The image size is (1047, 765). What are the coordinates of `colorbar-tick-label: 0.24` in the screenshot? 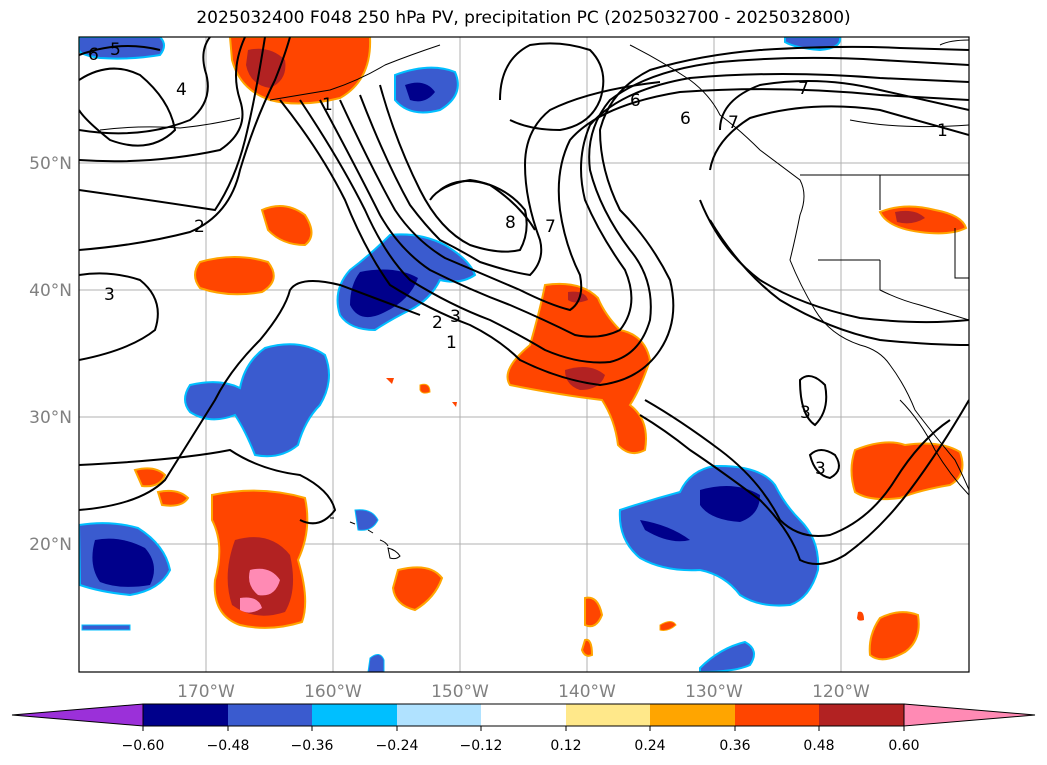 It's located at (649, 746).